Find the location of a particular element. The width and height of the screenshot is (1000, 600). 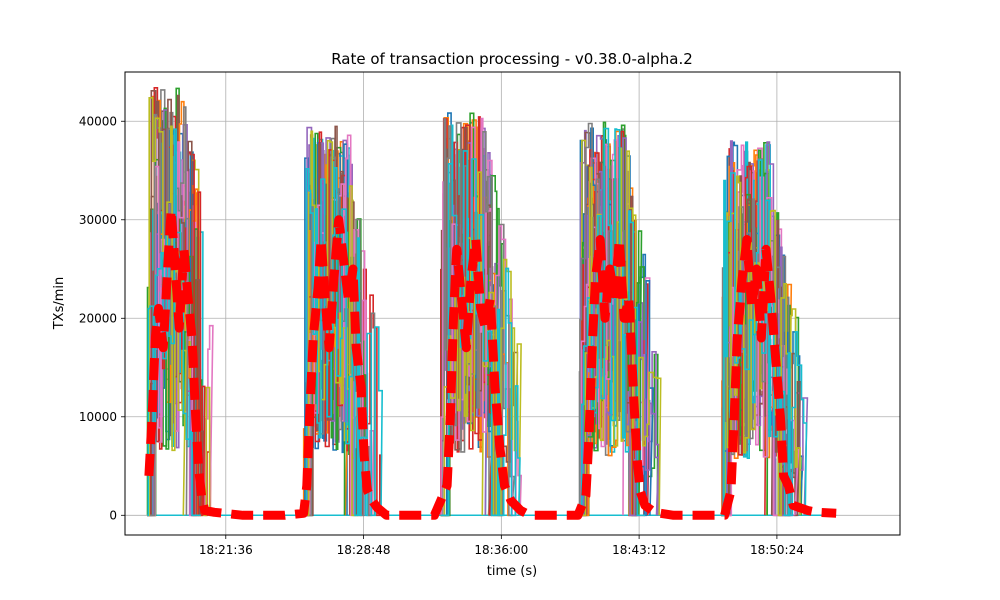

x-tick-label: 18:36:00 is located at coordinates (501, 550).